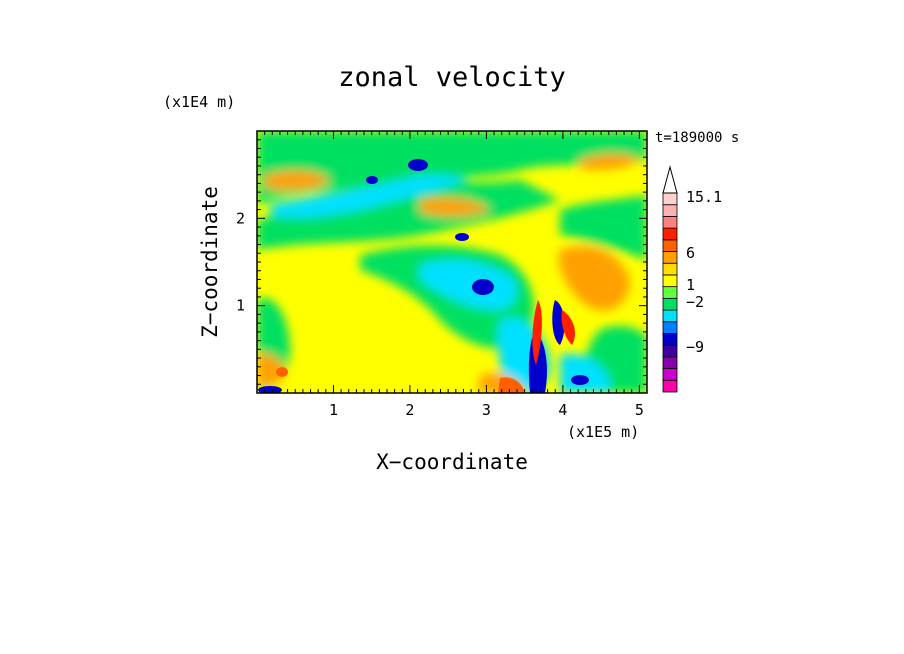 The height and width of the screenshot is (654, 904). I want to click on time-label: t=189000 s, so click(697, 138).